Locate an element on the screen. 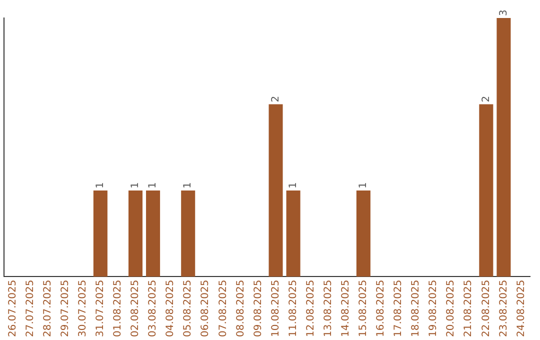  x-tick-label: 04.08.2025 is located at coordinates (170, 309).